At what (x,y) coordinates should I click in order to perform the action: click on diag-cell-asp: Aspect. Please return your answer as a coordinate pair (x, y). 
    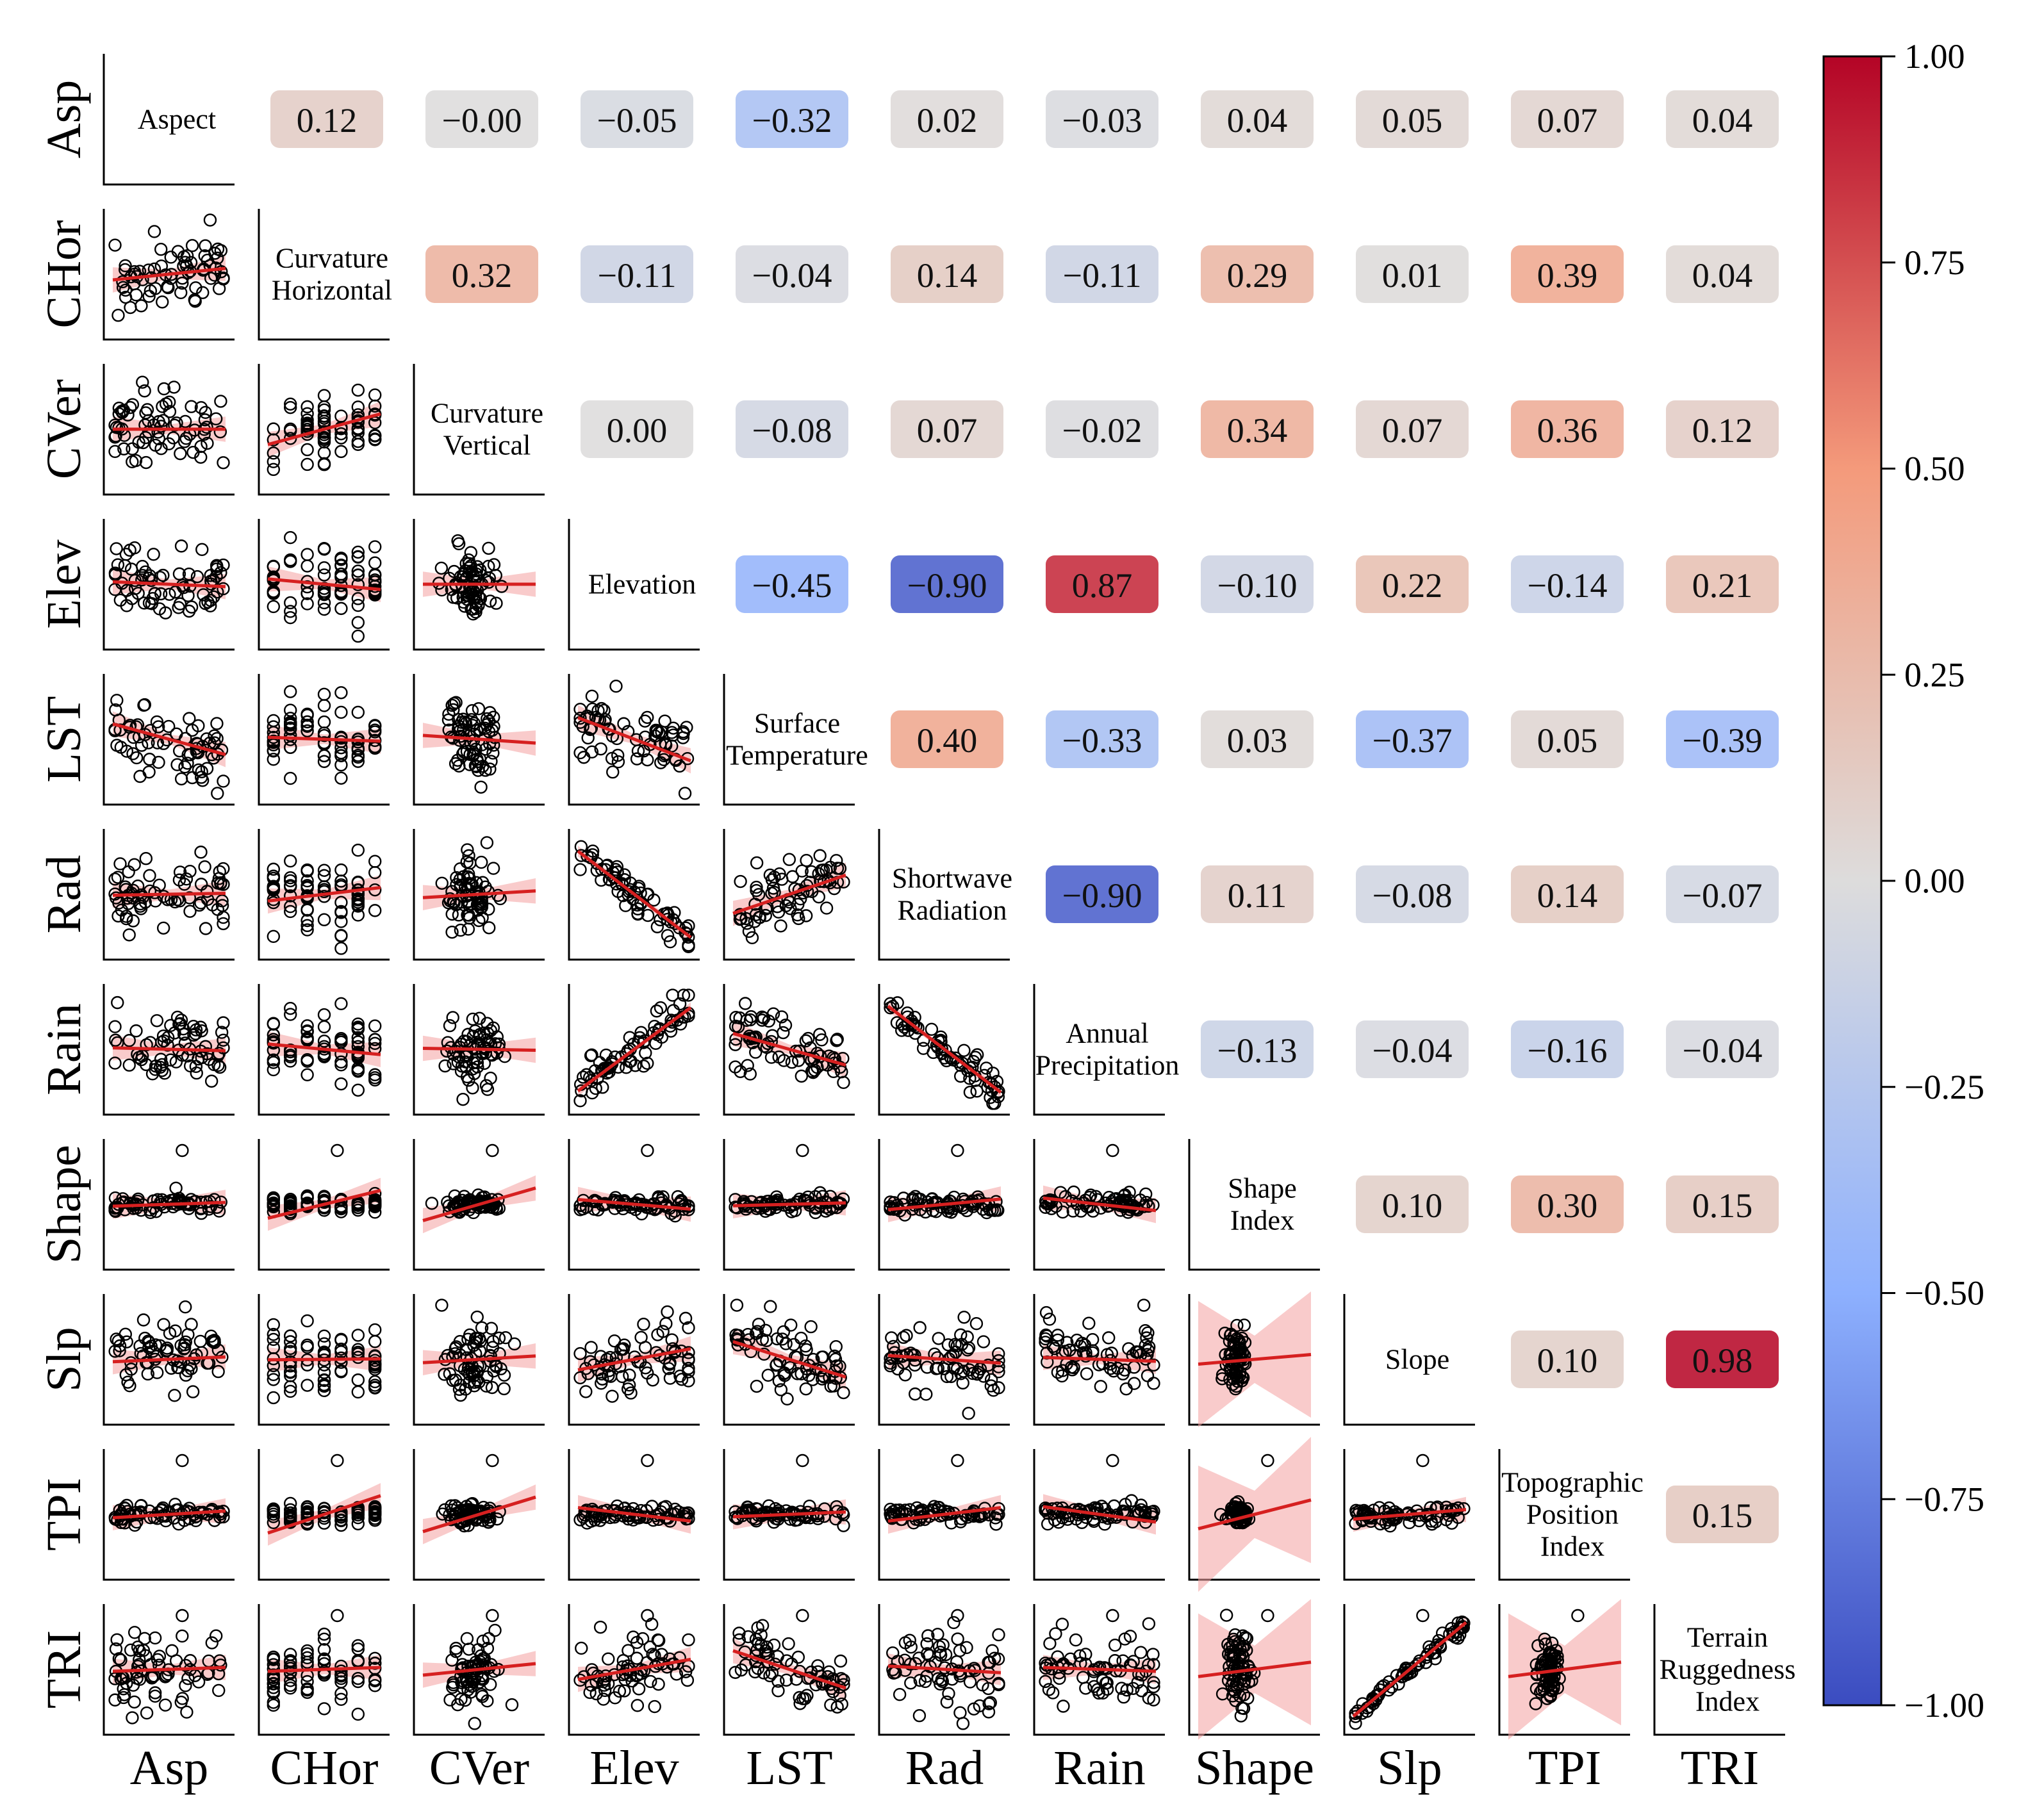
    Looking at the image, I should click on (169, 120).